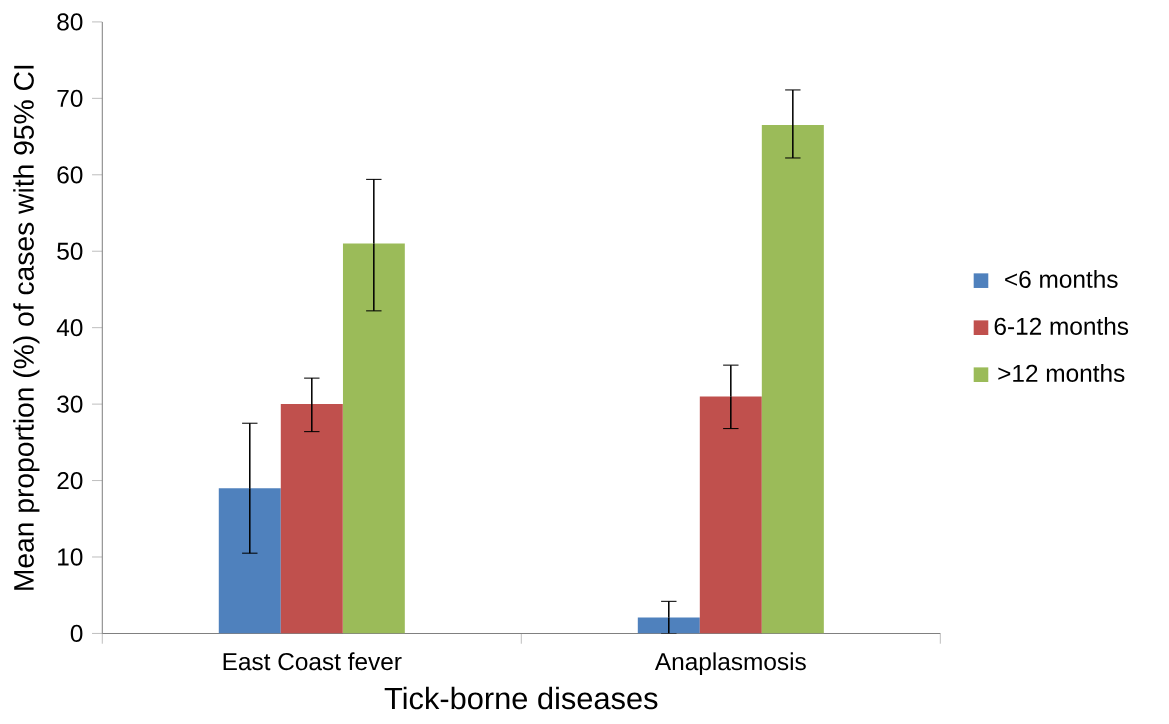 The image size is (1169, 724). Describe the element at coordinates (1061, 278) in the screenshot. I see `legend-label: <6 months` at that location.